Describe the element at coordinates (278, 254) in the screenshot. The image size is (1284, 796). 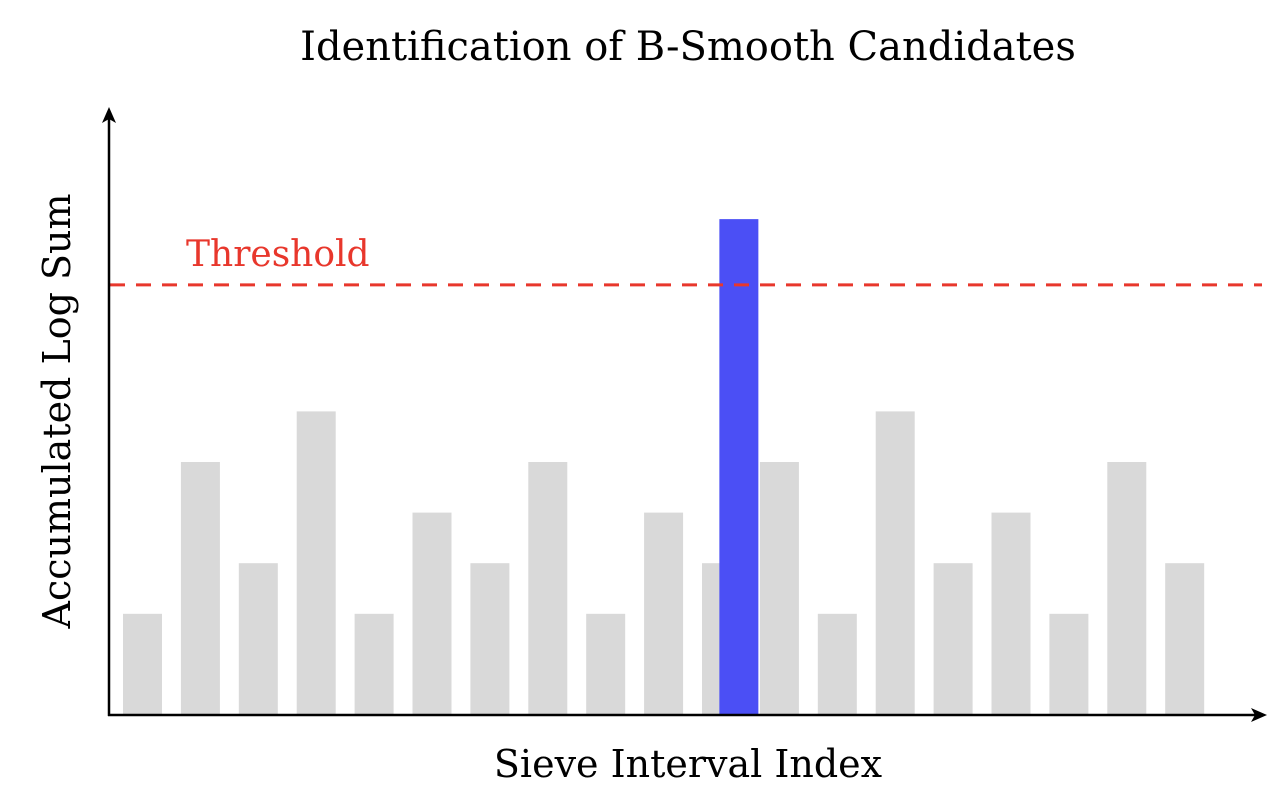
I see `threshold-label: Threshold` at that location.